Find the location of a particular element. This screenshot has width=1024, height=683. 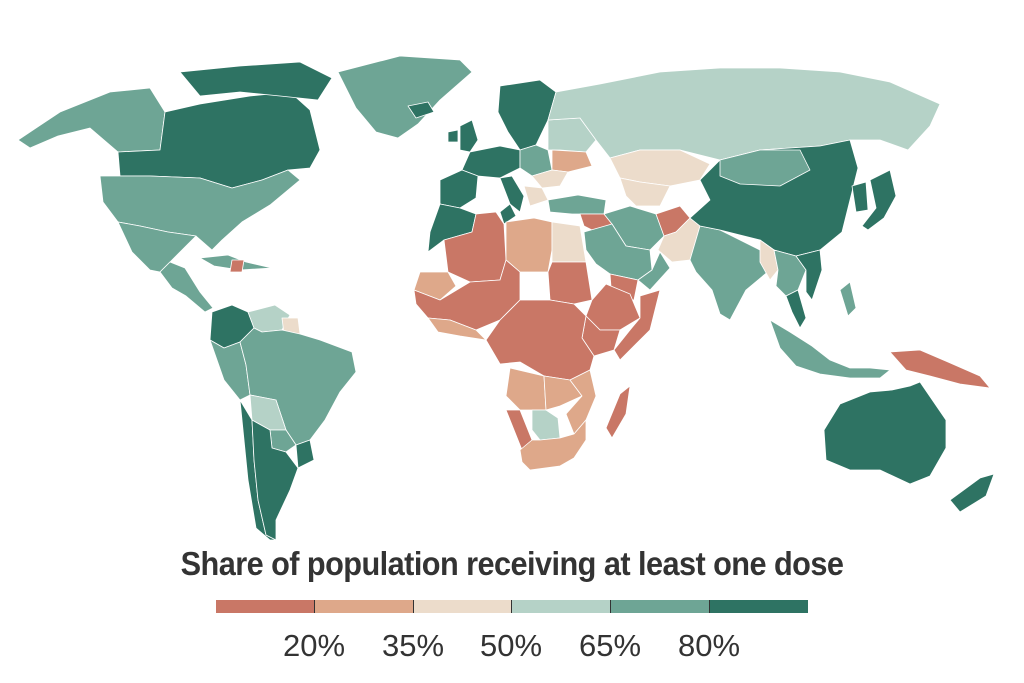

region-central-america is located at coordinates (186, 287).